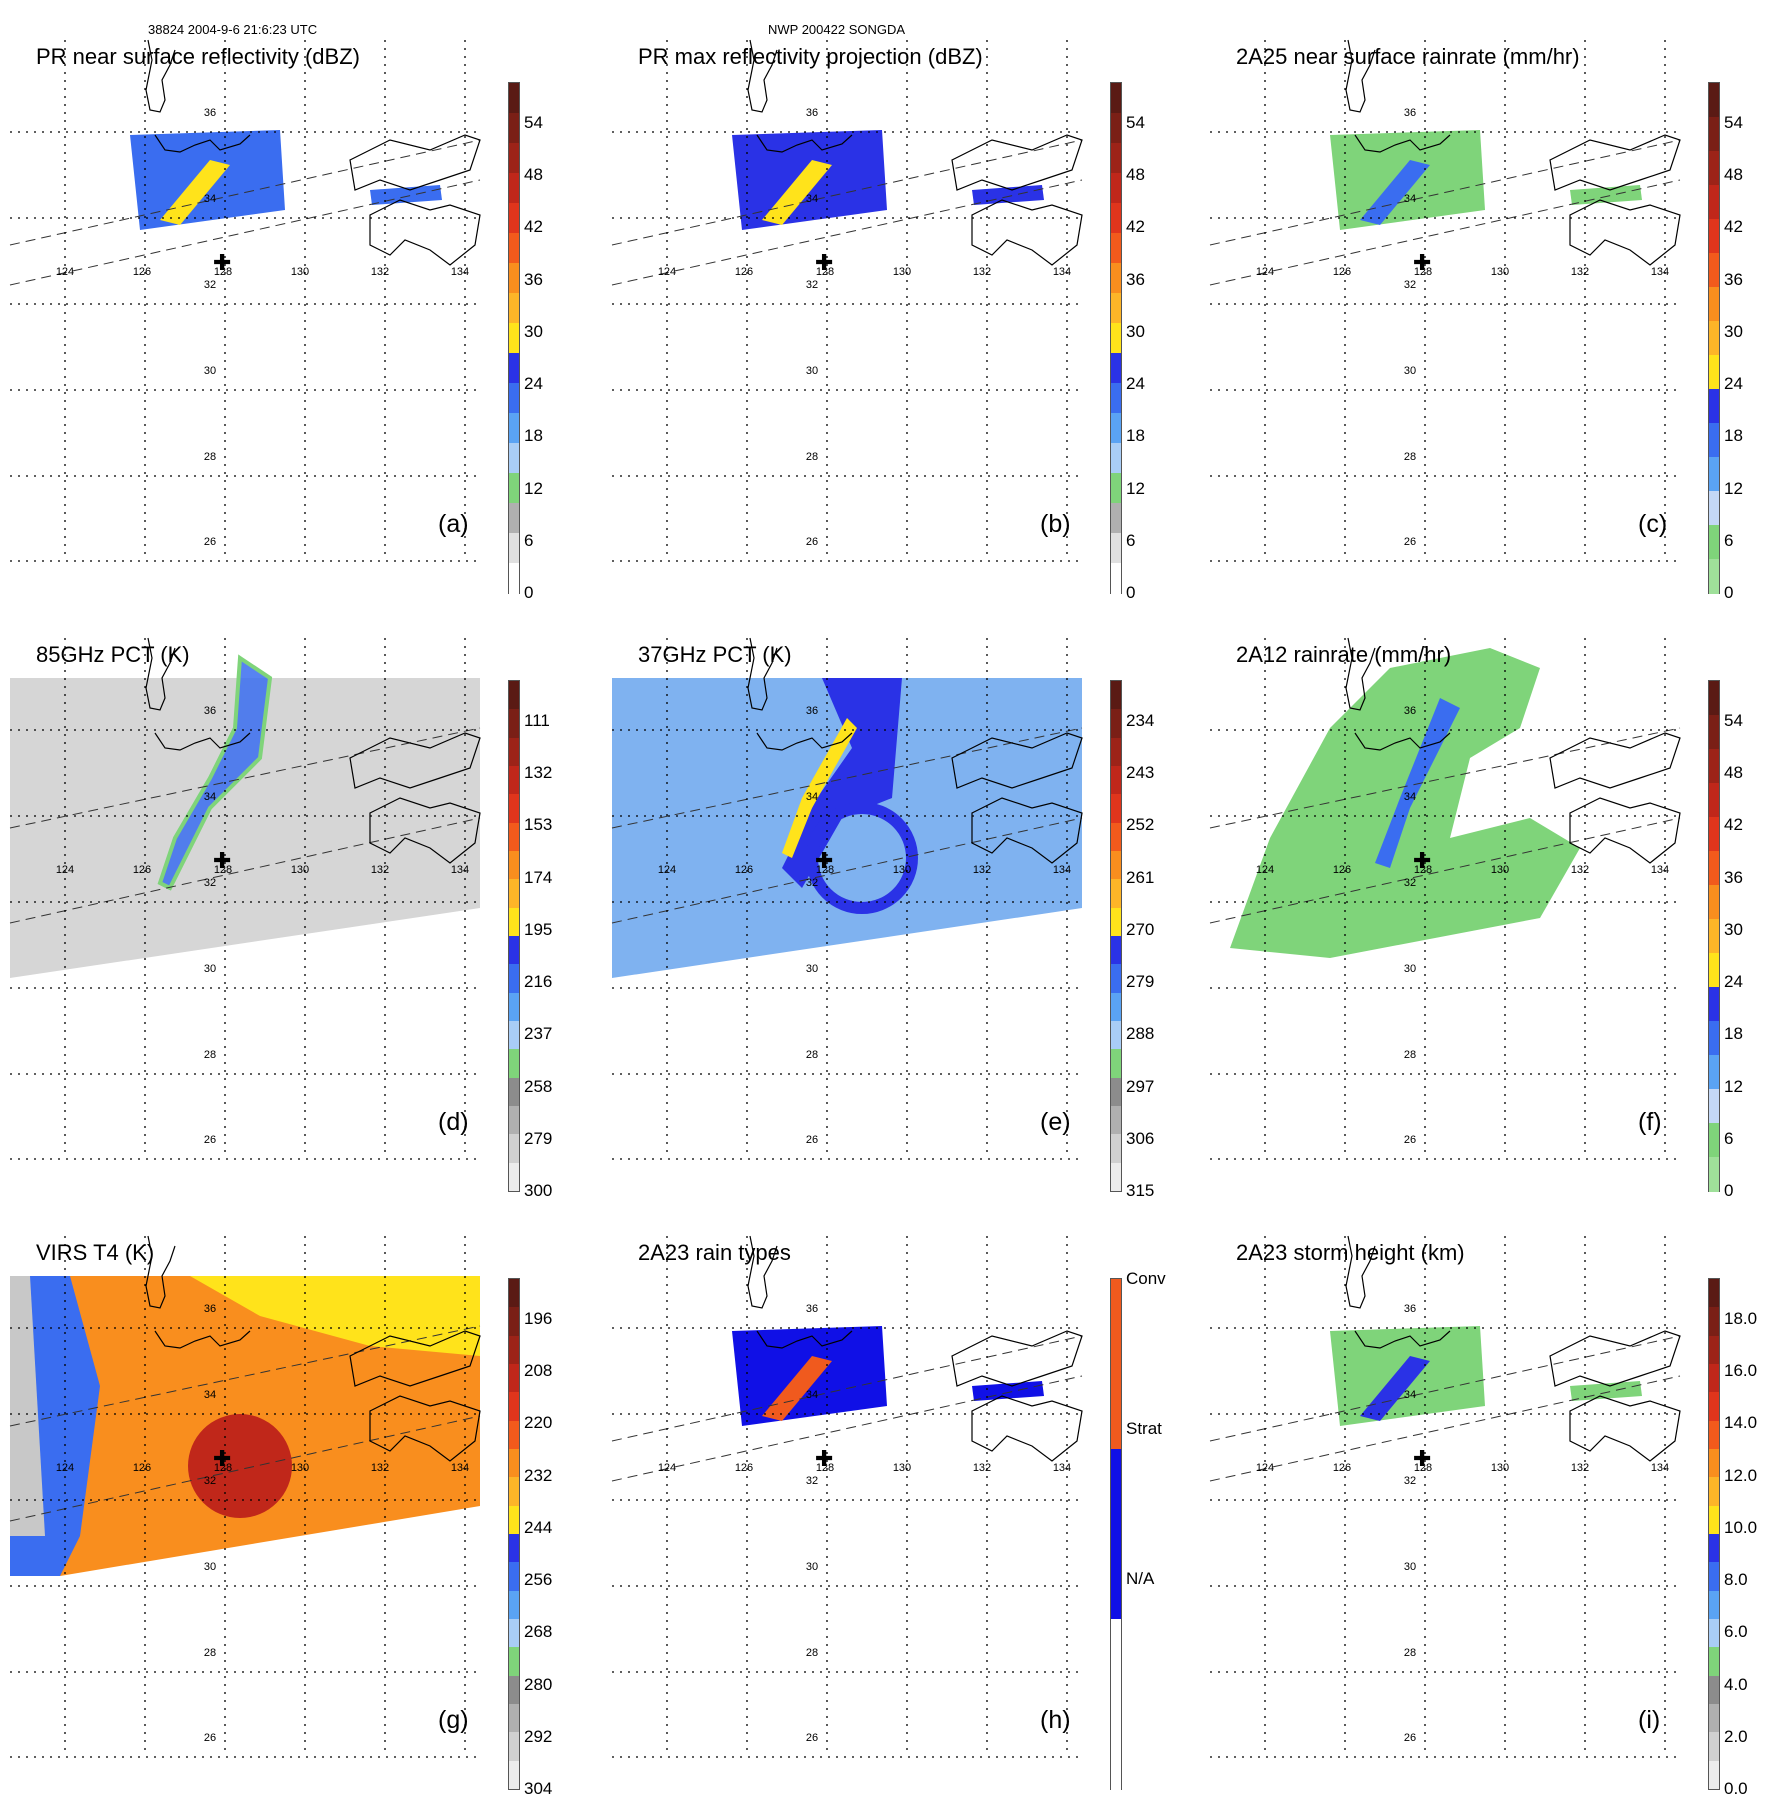 The width and height of the screenshot is (1771, 1798). What do you see at coordinates (210, 969) in the screenshot?
I see `lat-label: 30` at bounding box center [210, 969].